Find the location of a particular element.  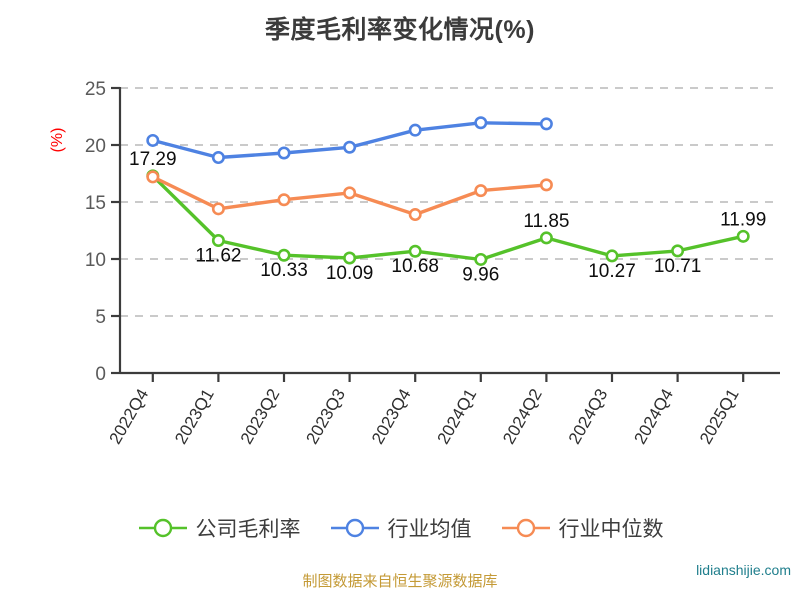

y-tick-label: 25 is located at coordinates (95, 89).